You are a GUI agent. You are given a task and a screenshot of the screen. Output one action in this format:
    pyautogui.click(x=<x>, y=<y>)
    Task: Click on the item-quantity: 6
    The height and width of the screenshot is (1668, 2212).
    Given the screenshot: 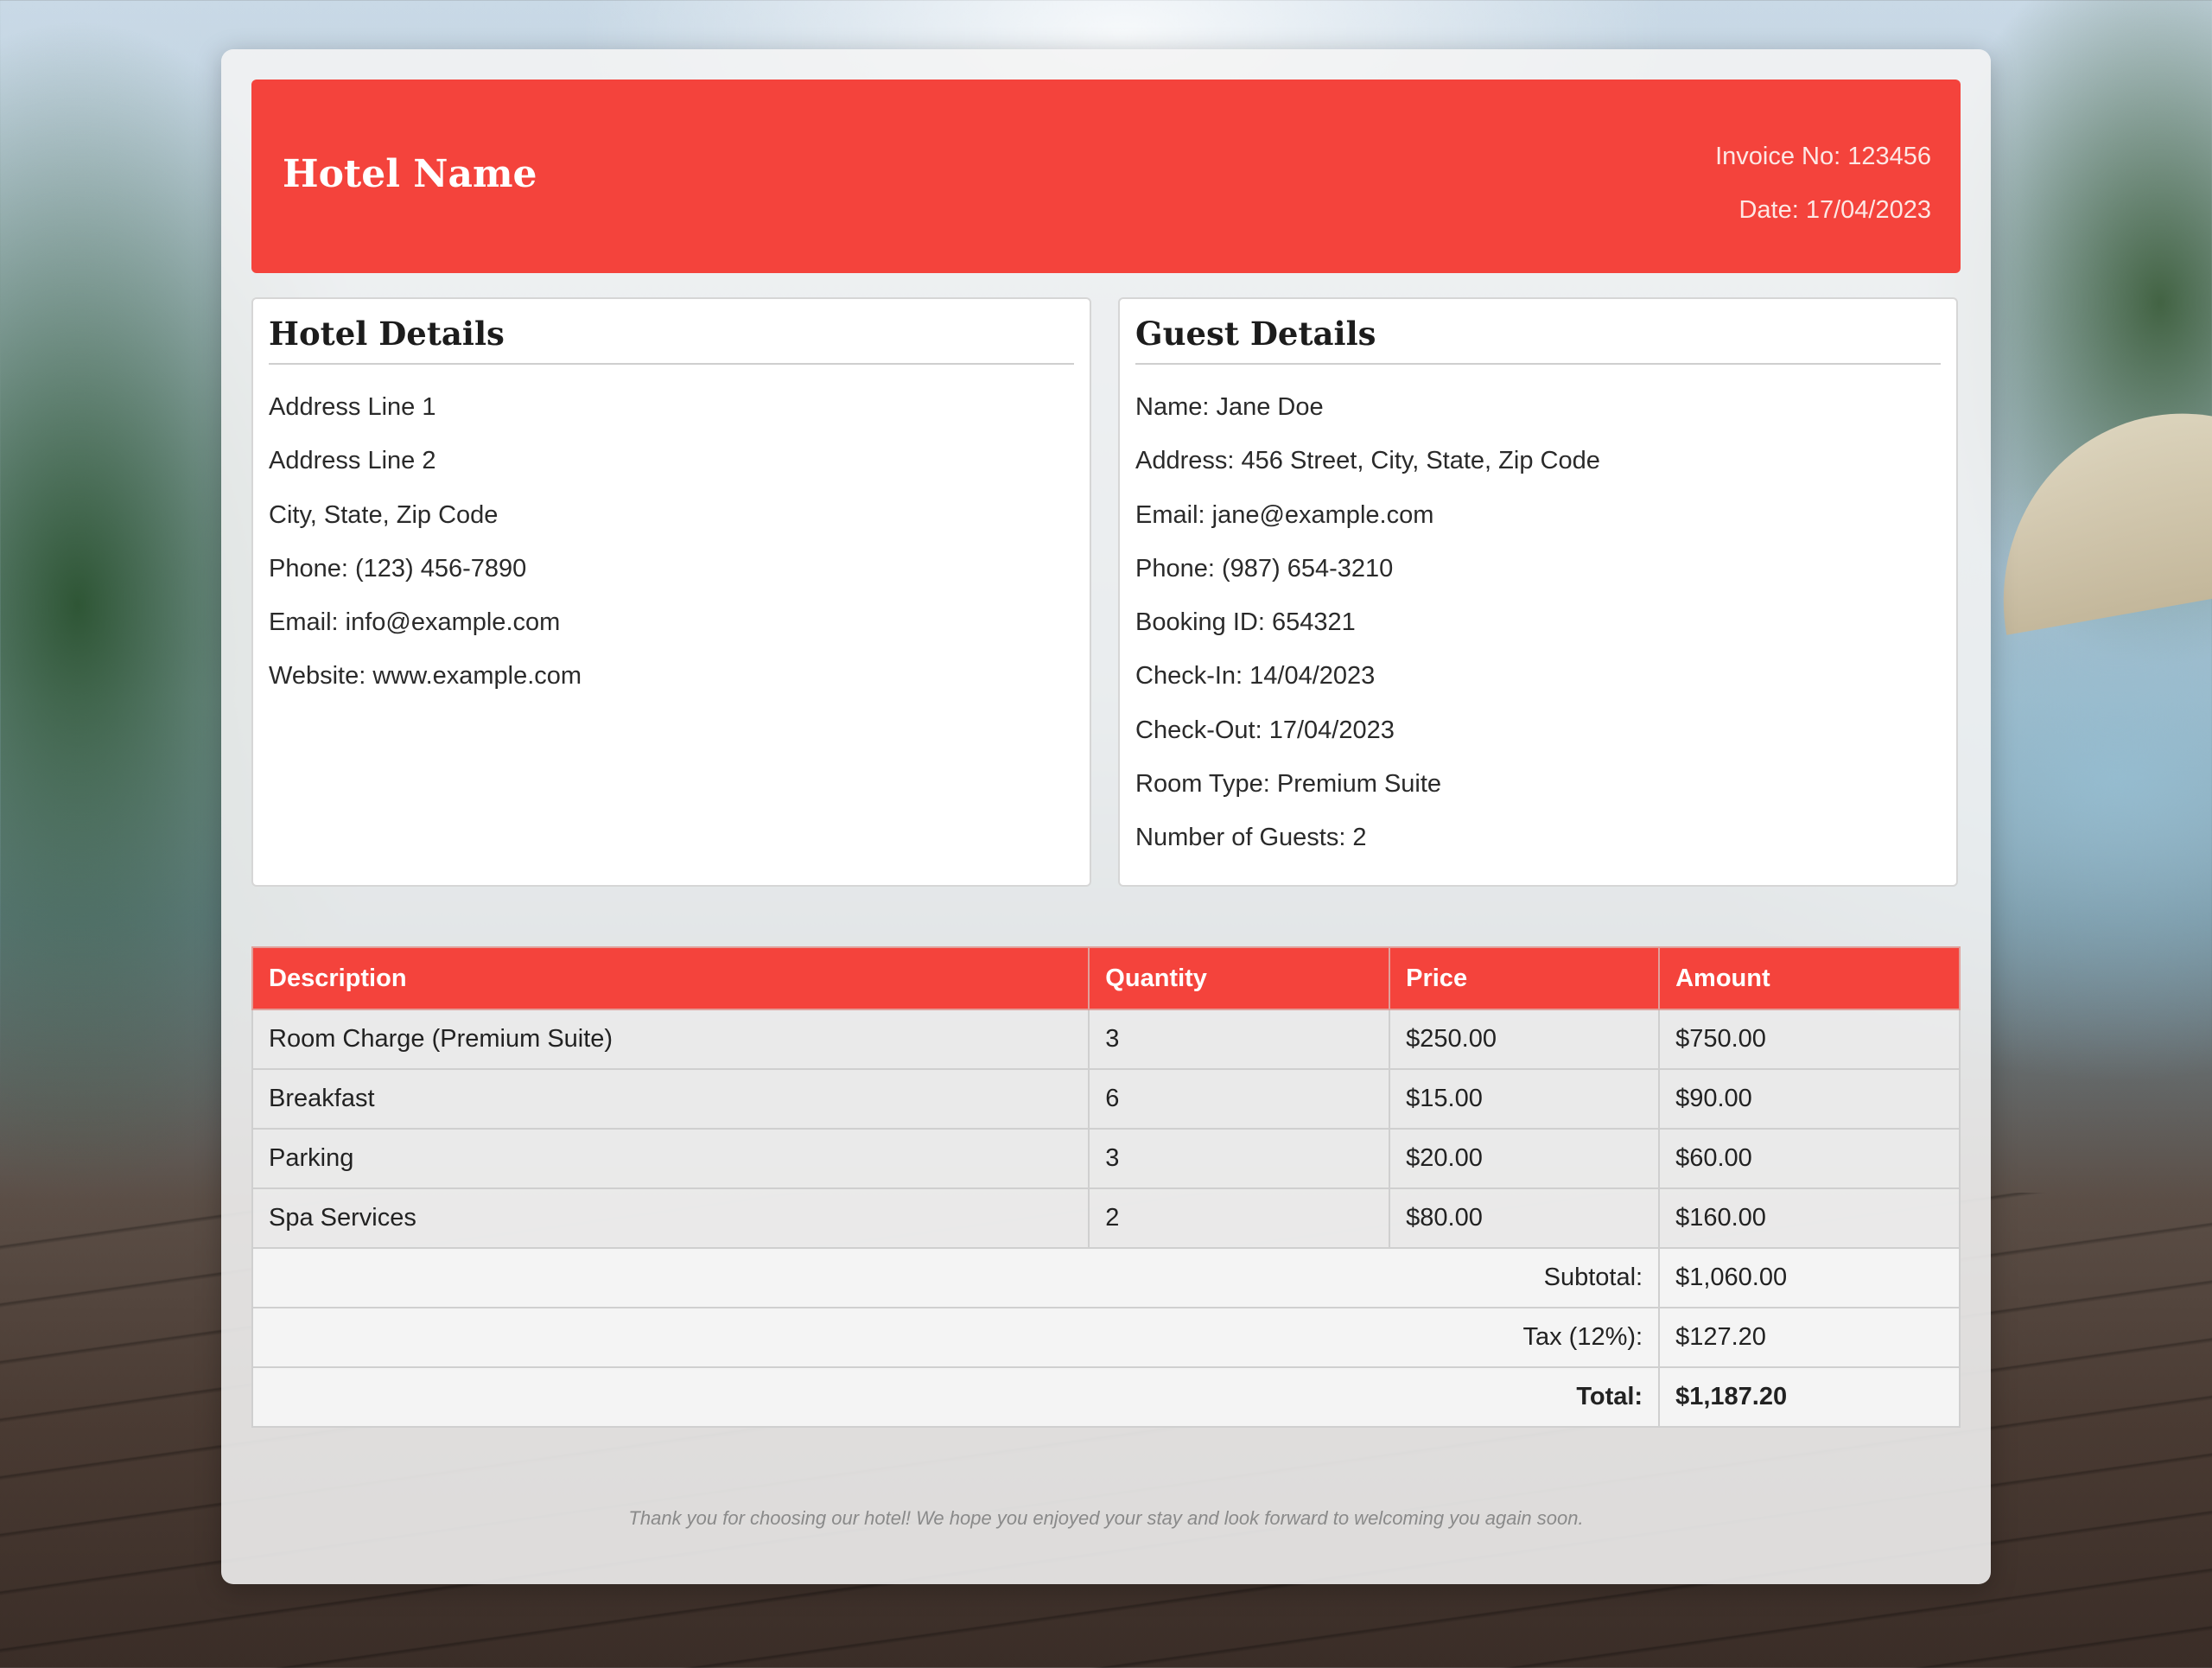 What is the action you would take?
    pyautogui.click(x=1239, y=1099)
    